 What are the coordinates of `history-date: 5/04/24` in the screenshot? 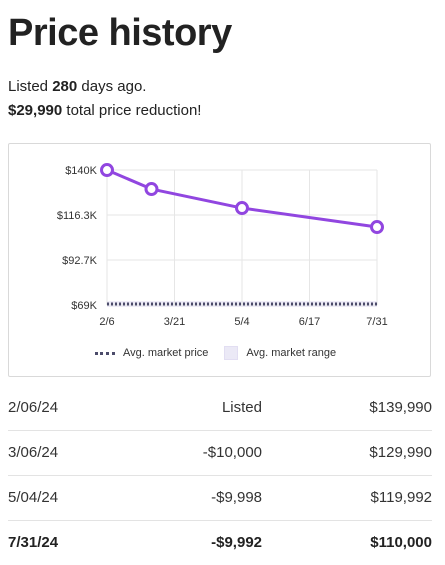 It's located at (33, 497).